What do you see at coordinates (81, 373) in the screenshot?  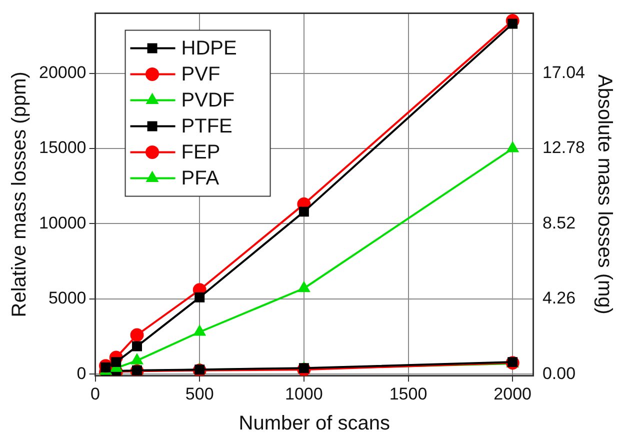 I see `y-tick-label: 0` at bounding box center [81, 373].